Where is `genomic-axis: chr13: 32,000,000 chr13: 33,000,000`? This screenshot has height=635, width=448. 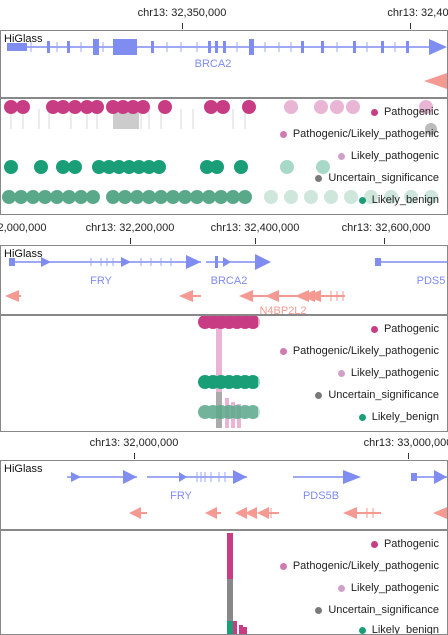 genomic-axis: chr13: 32,000,000 chr13: 33,000,000 is located at coordinates (224, 445).